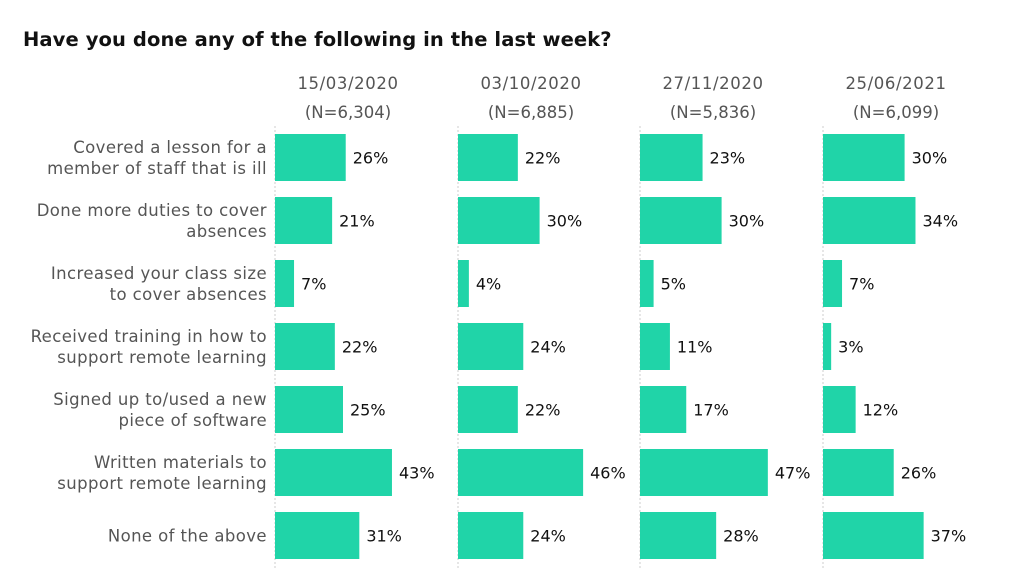 The width and height of the screenshot is (1024, 585). I want to click on data-label: 43%, so click(417, 473).